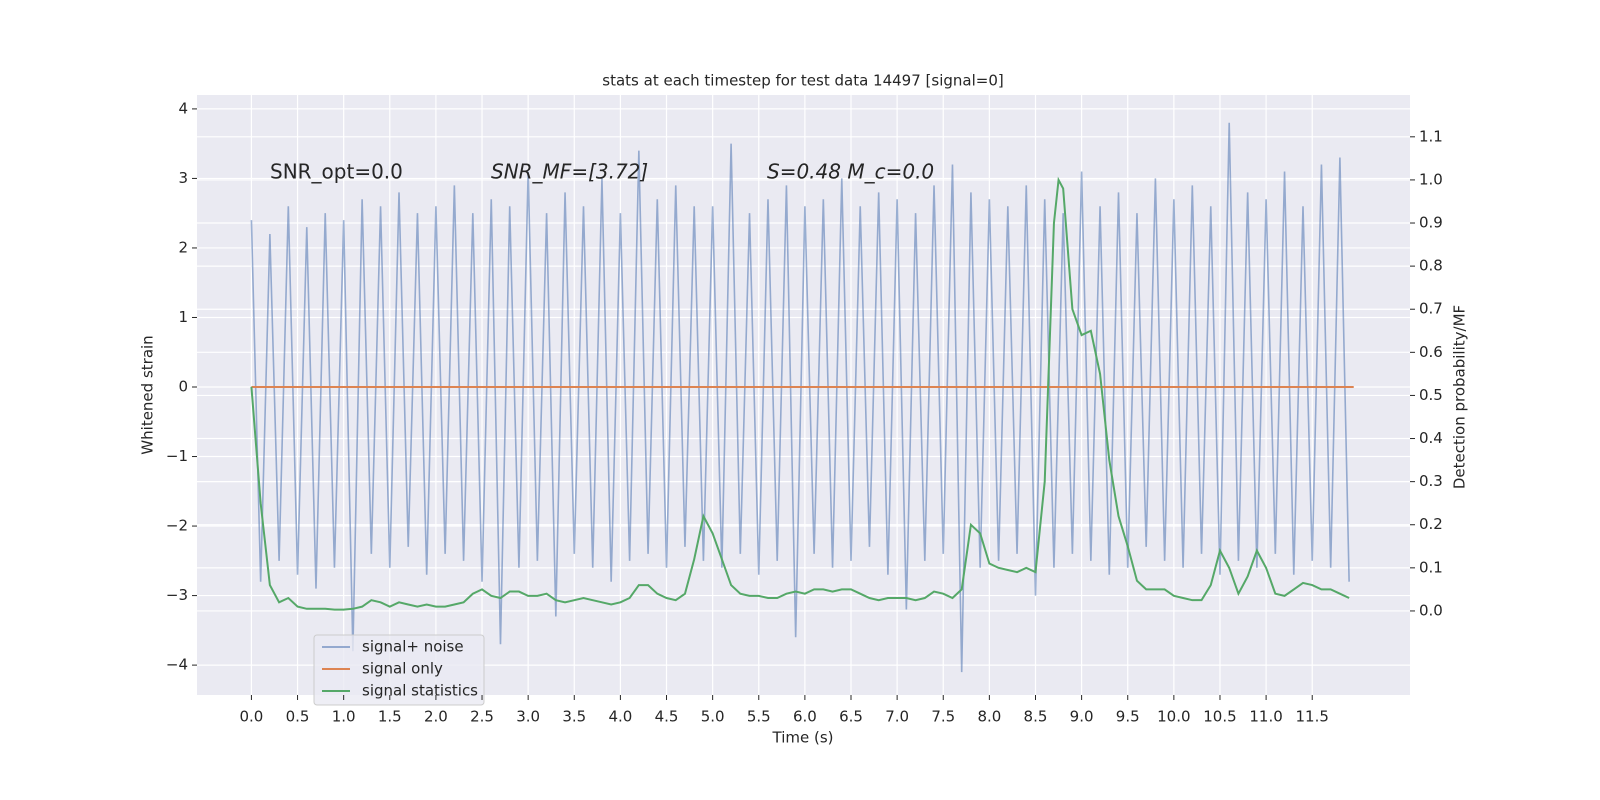 The width and height of the screenshot is (1600, 800). I want to click on x-tick-label: 8.5, so click(1036, 717).